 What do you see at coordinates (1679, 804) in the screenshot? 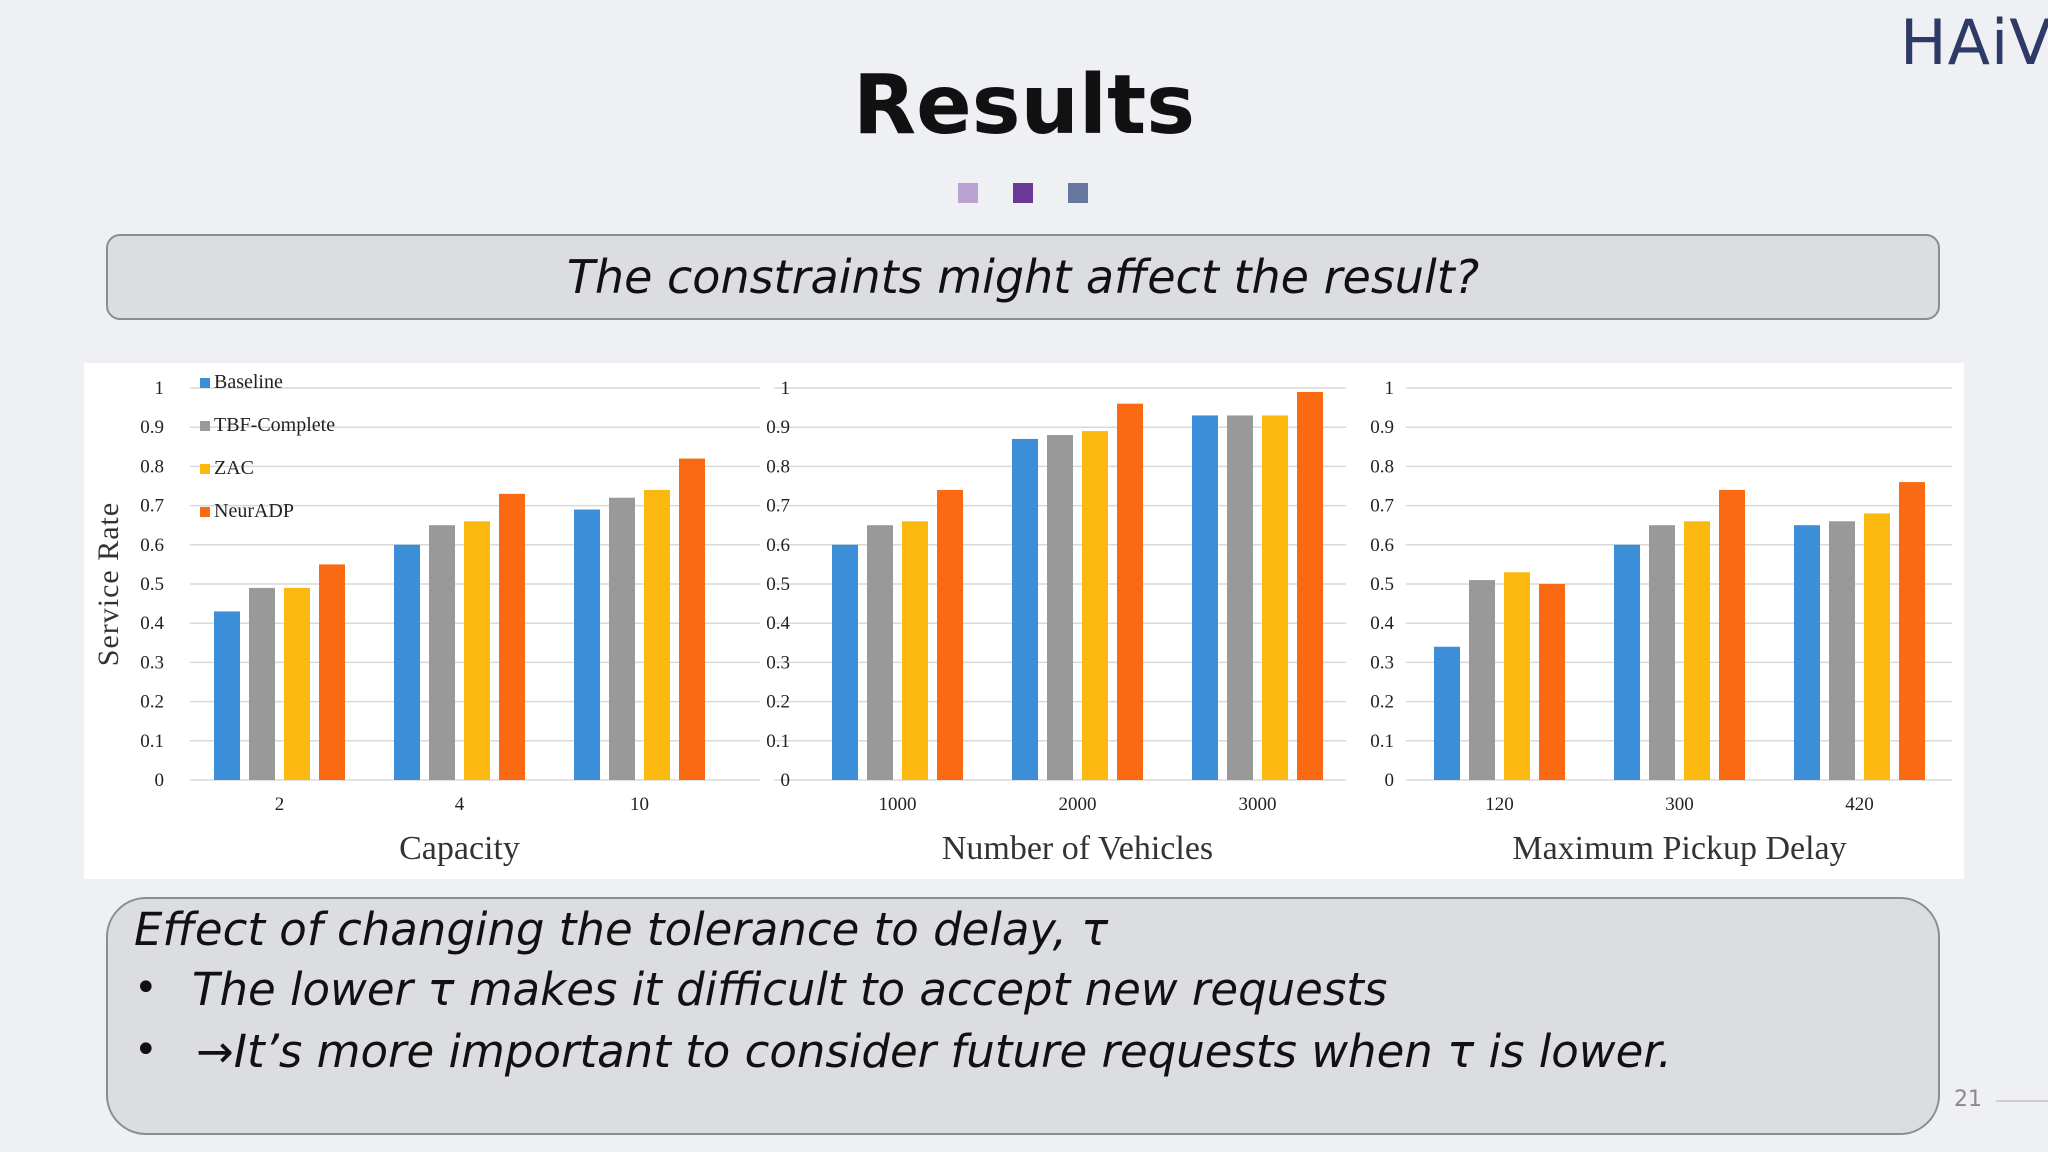
I see `x-tick-label: 300` at bounding box center [1679, 804].